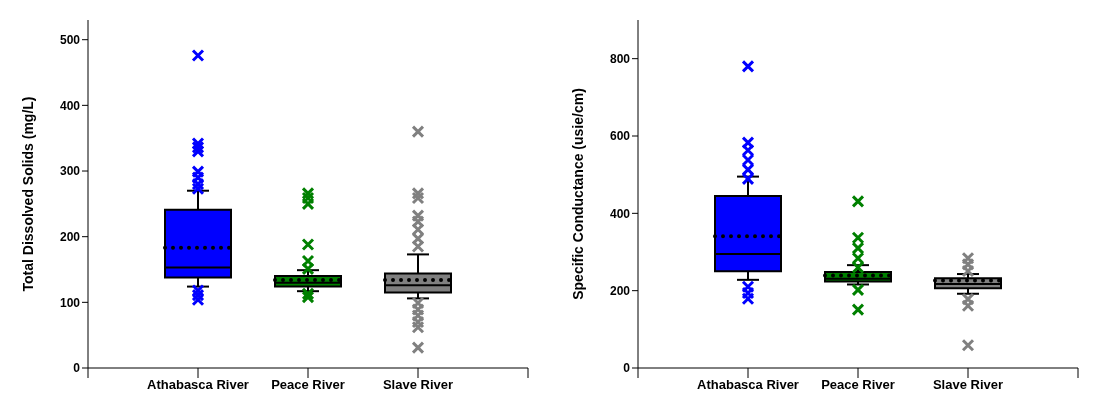 This screenshot has height=412, width=1099. What do you see at coordinates (27, 194) in the screenshot?
I see `y-axis-title: Total Dissolved Solids (mg/L)` at bounding box center [27, 194].